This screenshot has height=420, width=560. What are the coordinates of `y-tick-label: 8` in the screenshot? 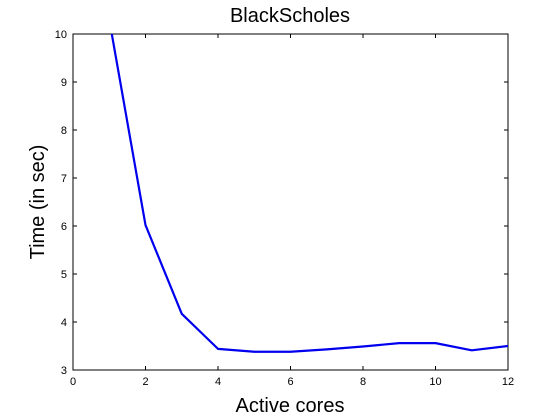 It's located at (64, 131).